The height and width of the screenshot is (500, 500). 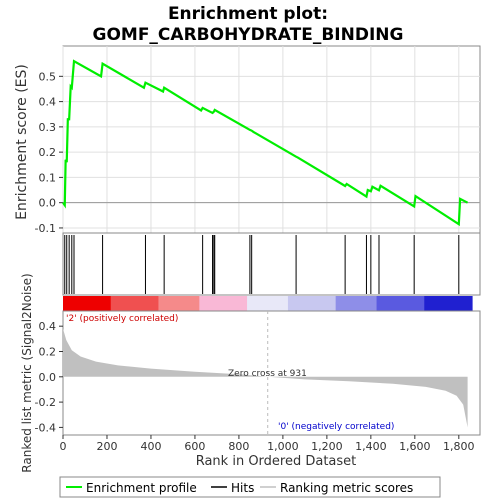 What do you see at coordinates (327, 446) in the screenshot?
I see `x-tick-label: 1,200` at bounding box center [327, 446].